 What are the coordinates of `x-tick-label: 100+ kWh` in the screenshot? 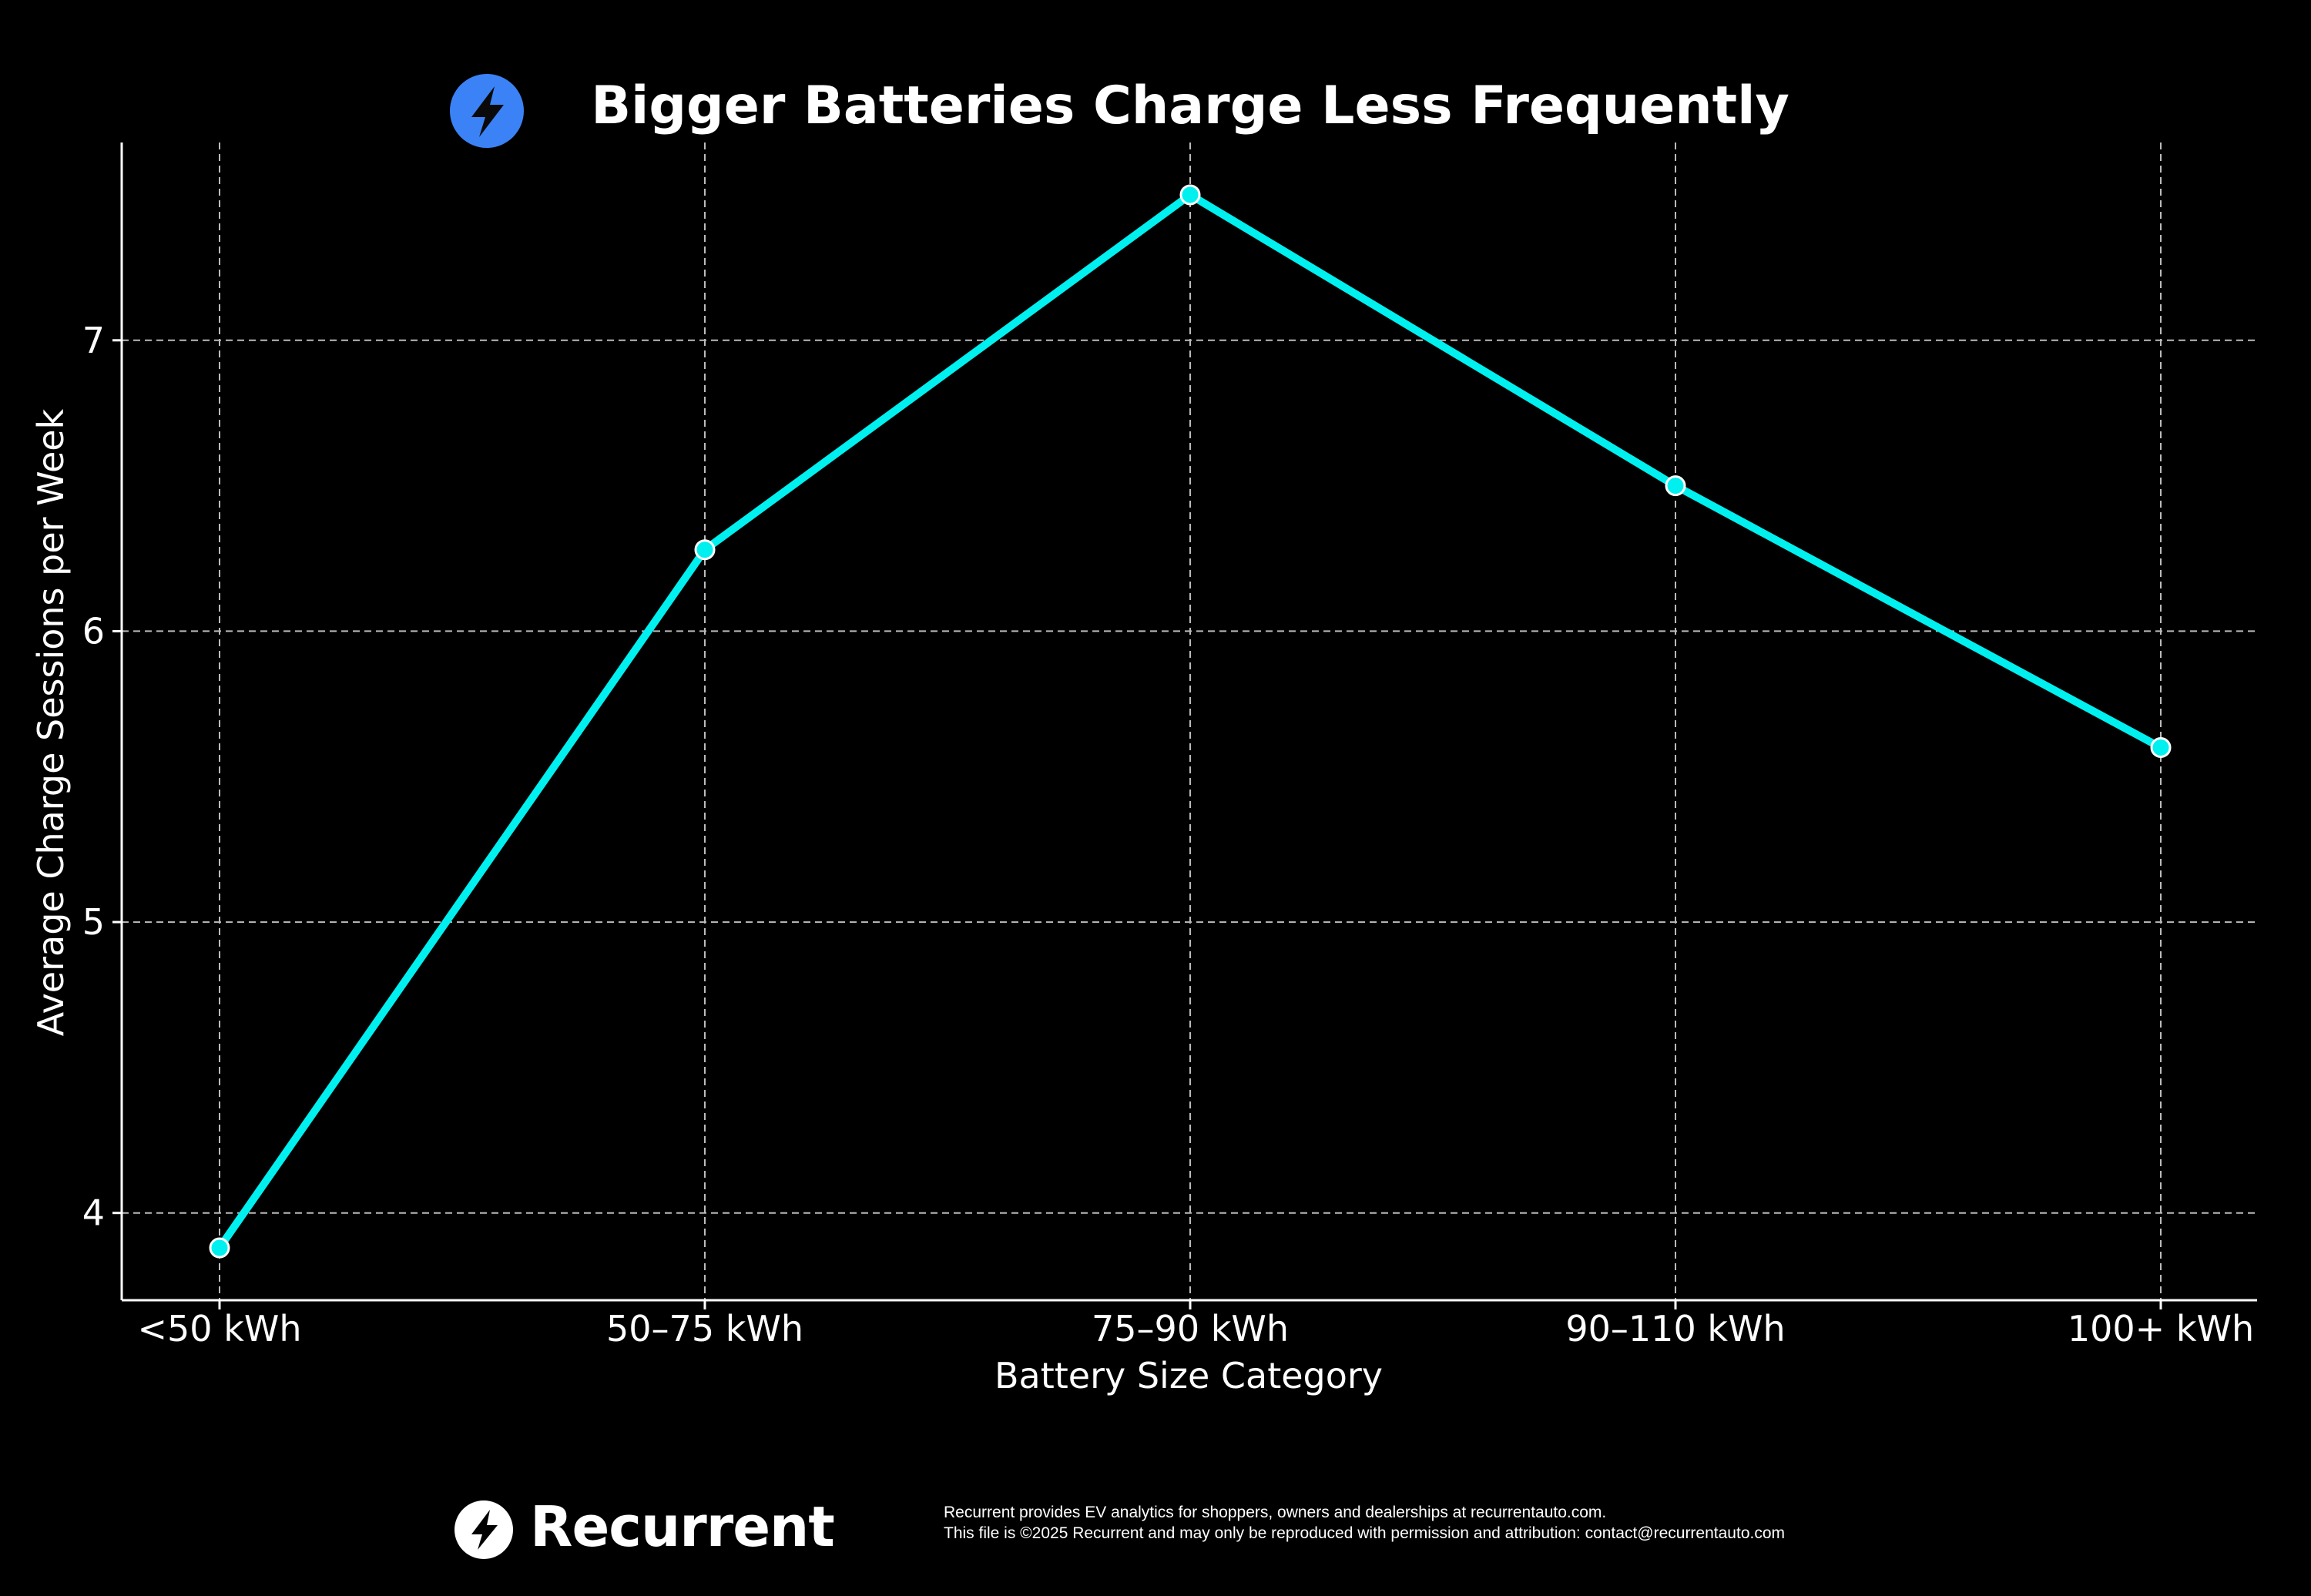 It's located at (2161, 1329).